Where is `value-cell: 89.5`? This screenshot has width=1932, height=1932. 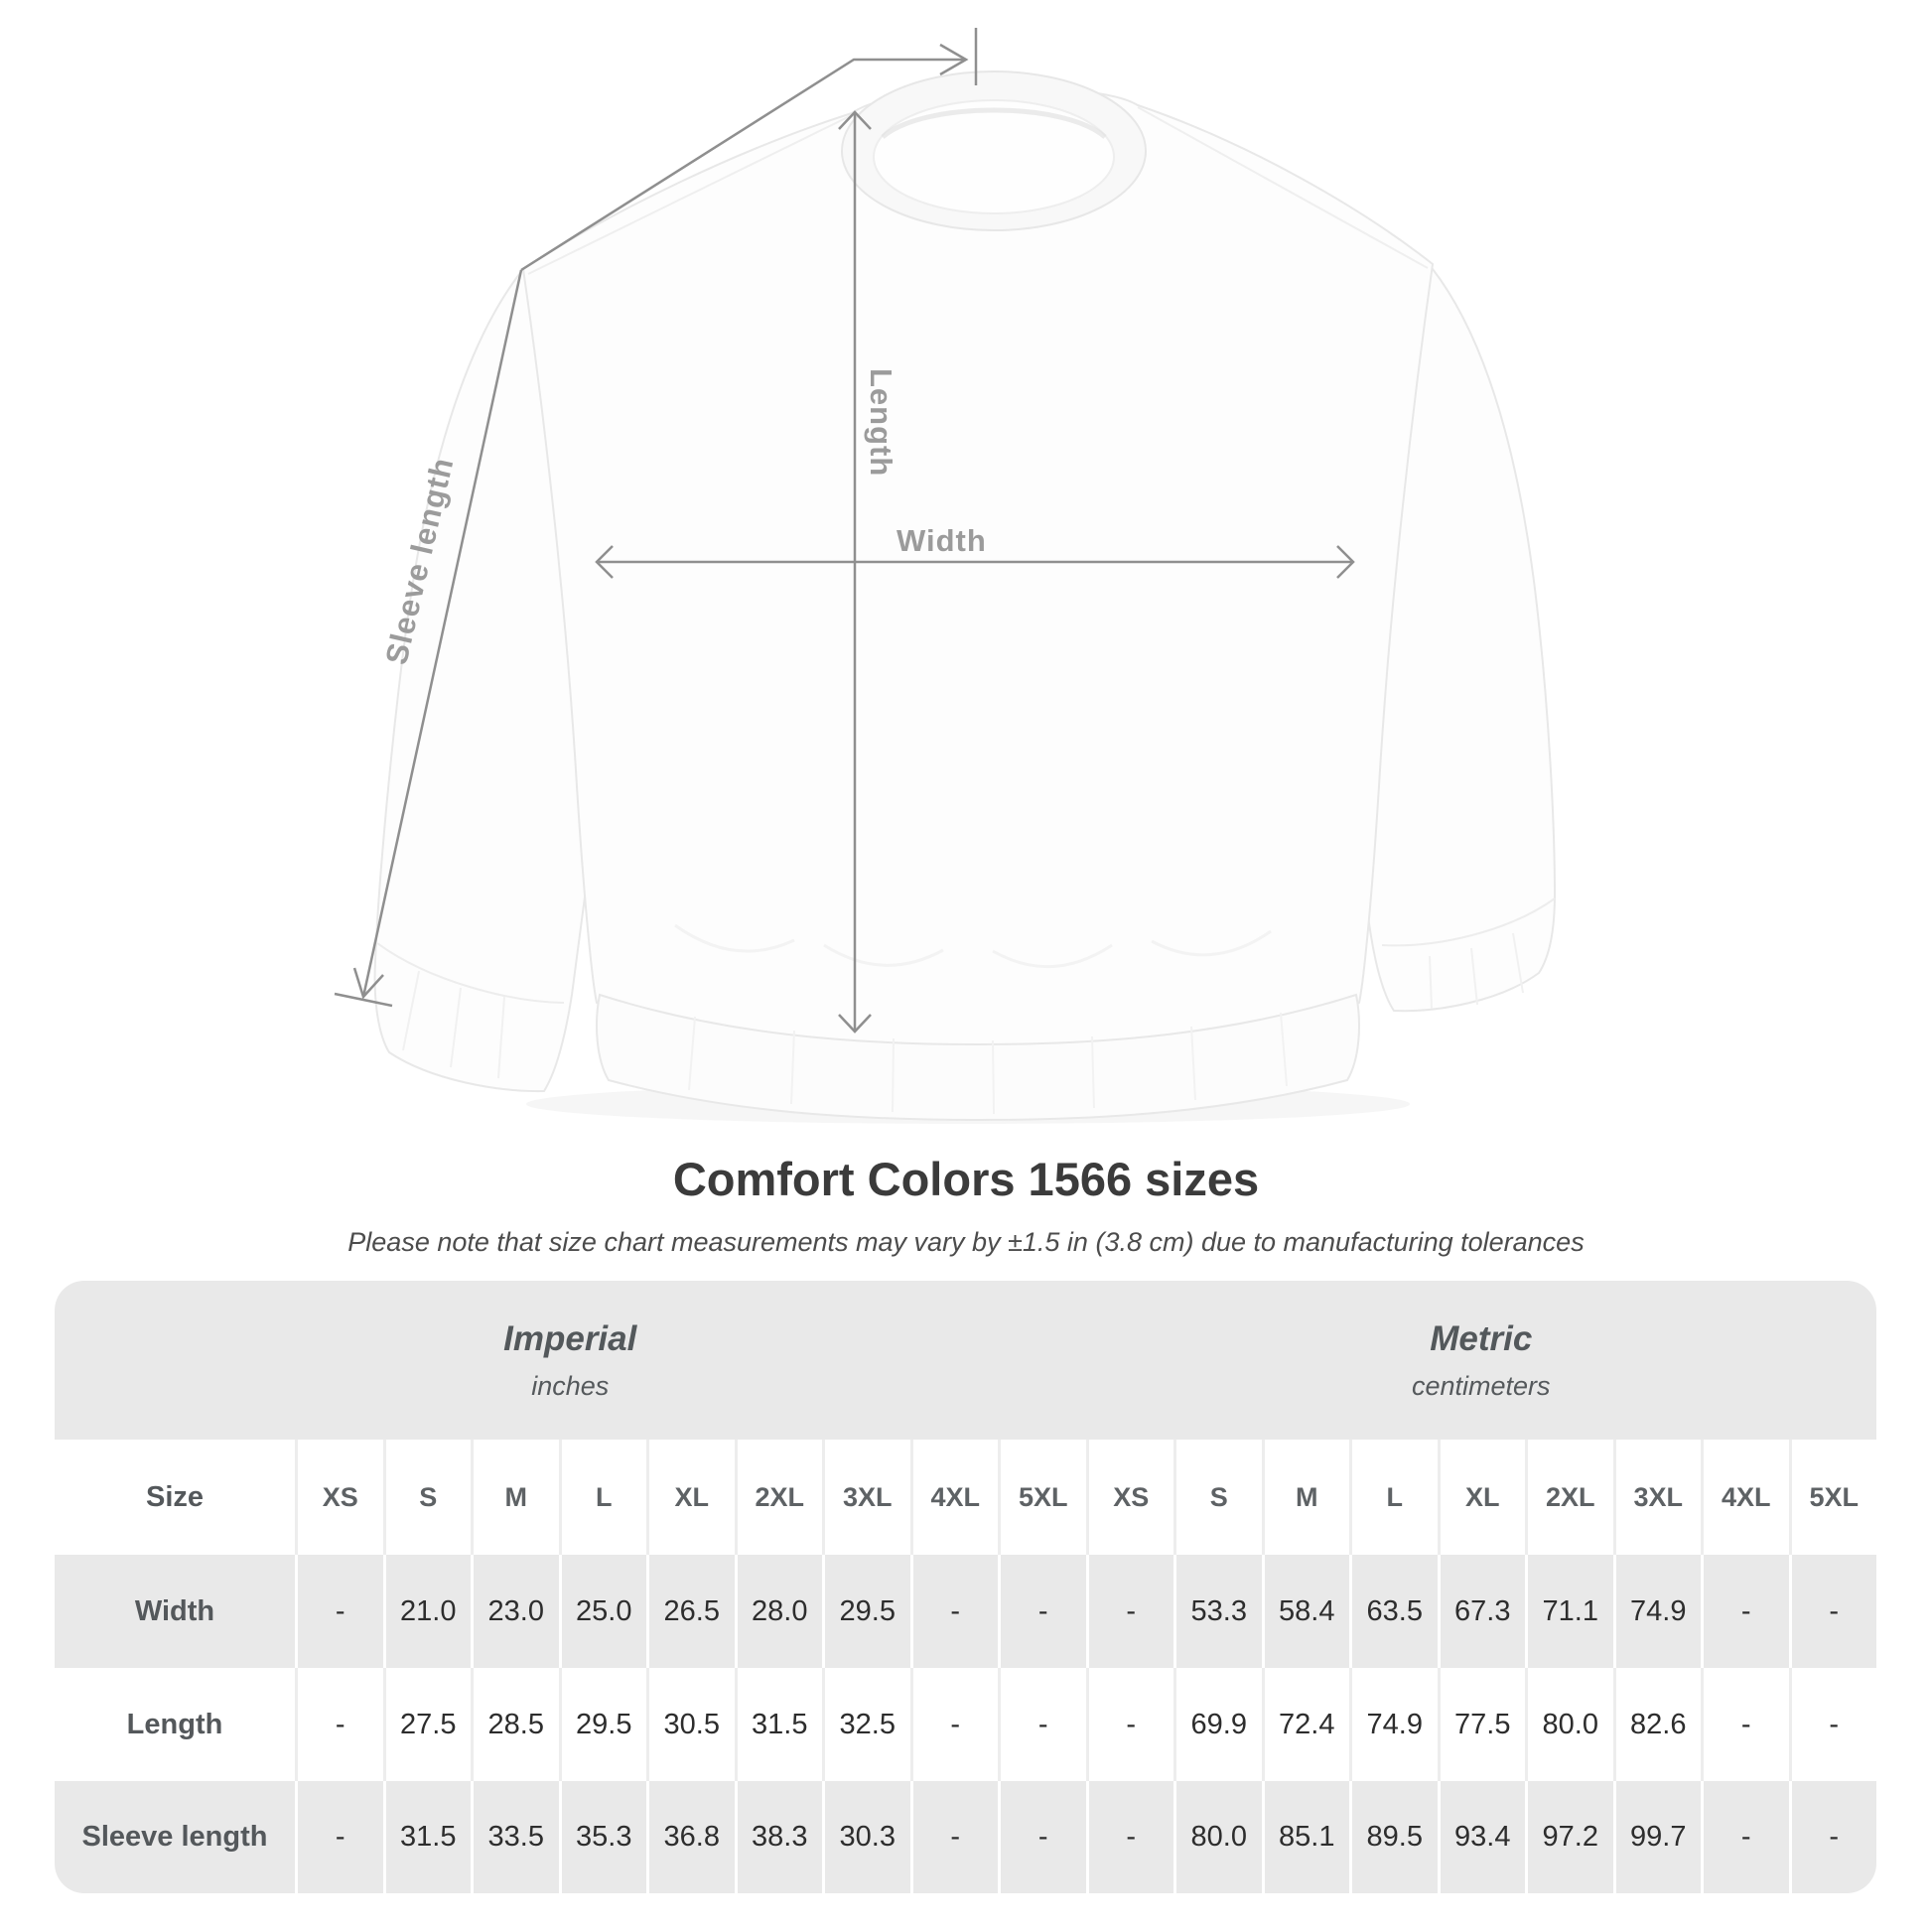
value-cell: 89.5 is located at coordinates (1393, 1837).